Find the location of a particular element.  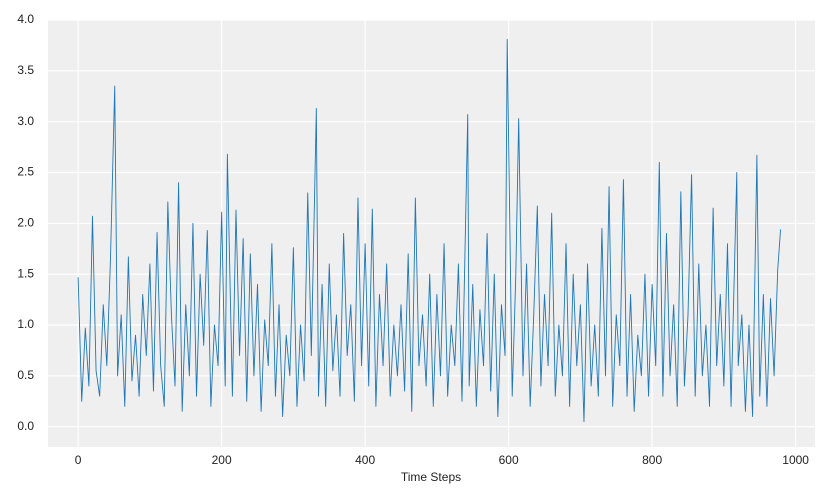

y-tick-label: 2.5 is located at coordinates (25, 172).